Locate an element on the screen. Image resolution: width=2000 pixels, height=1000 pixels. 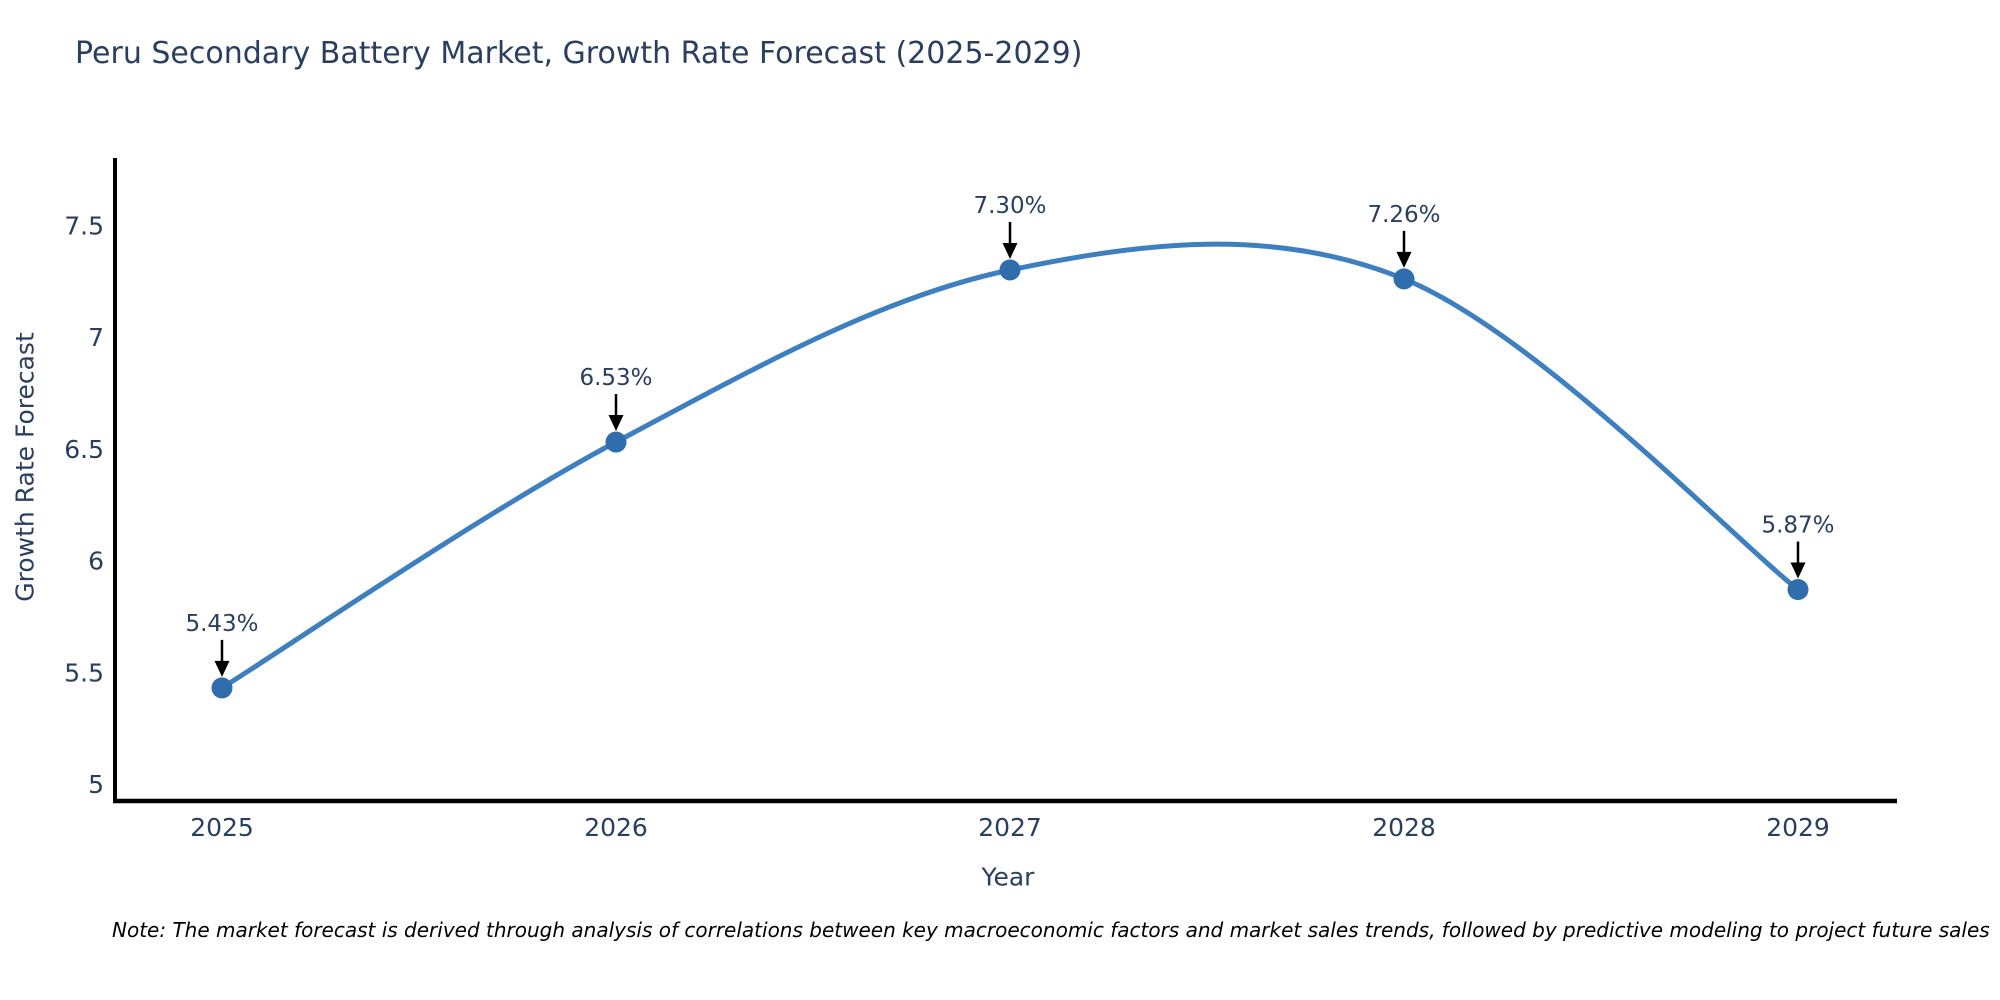
data-point-2027 is located at coordinates (1010, 270).